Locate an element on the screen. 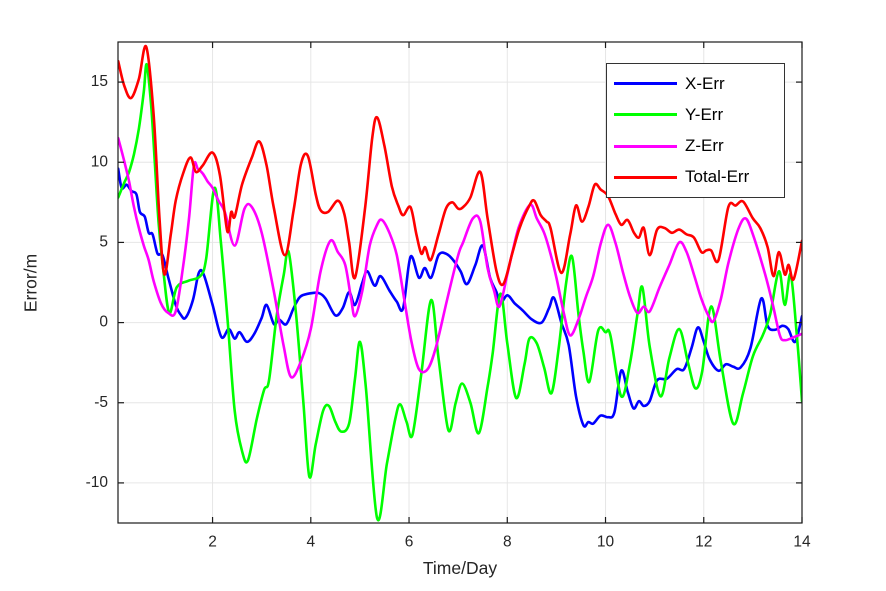  x-tick-label: 6 is located at coordinates (409, 541).